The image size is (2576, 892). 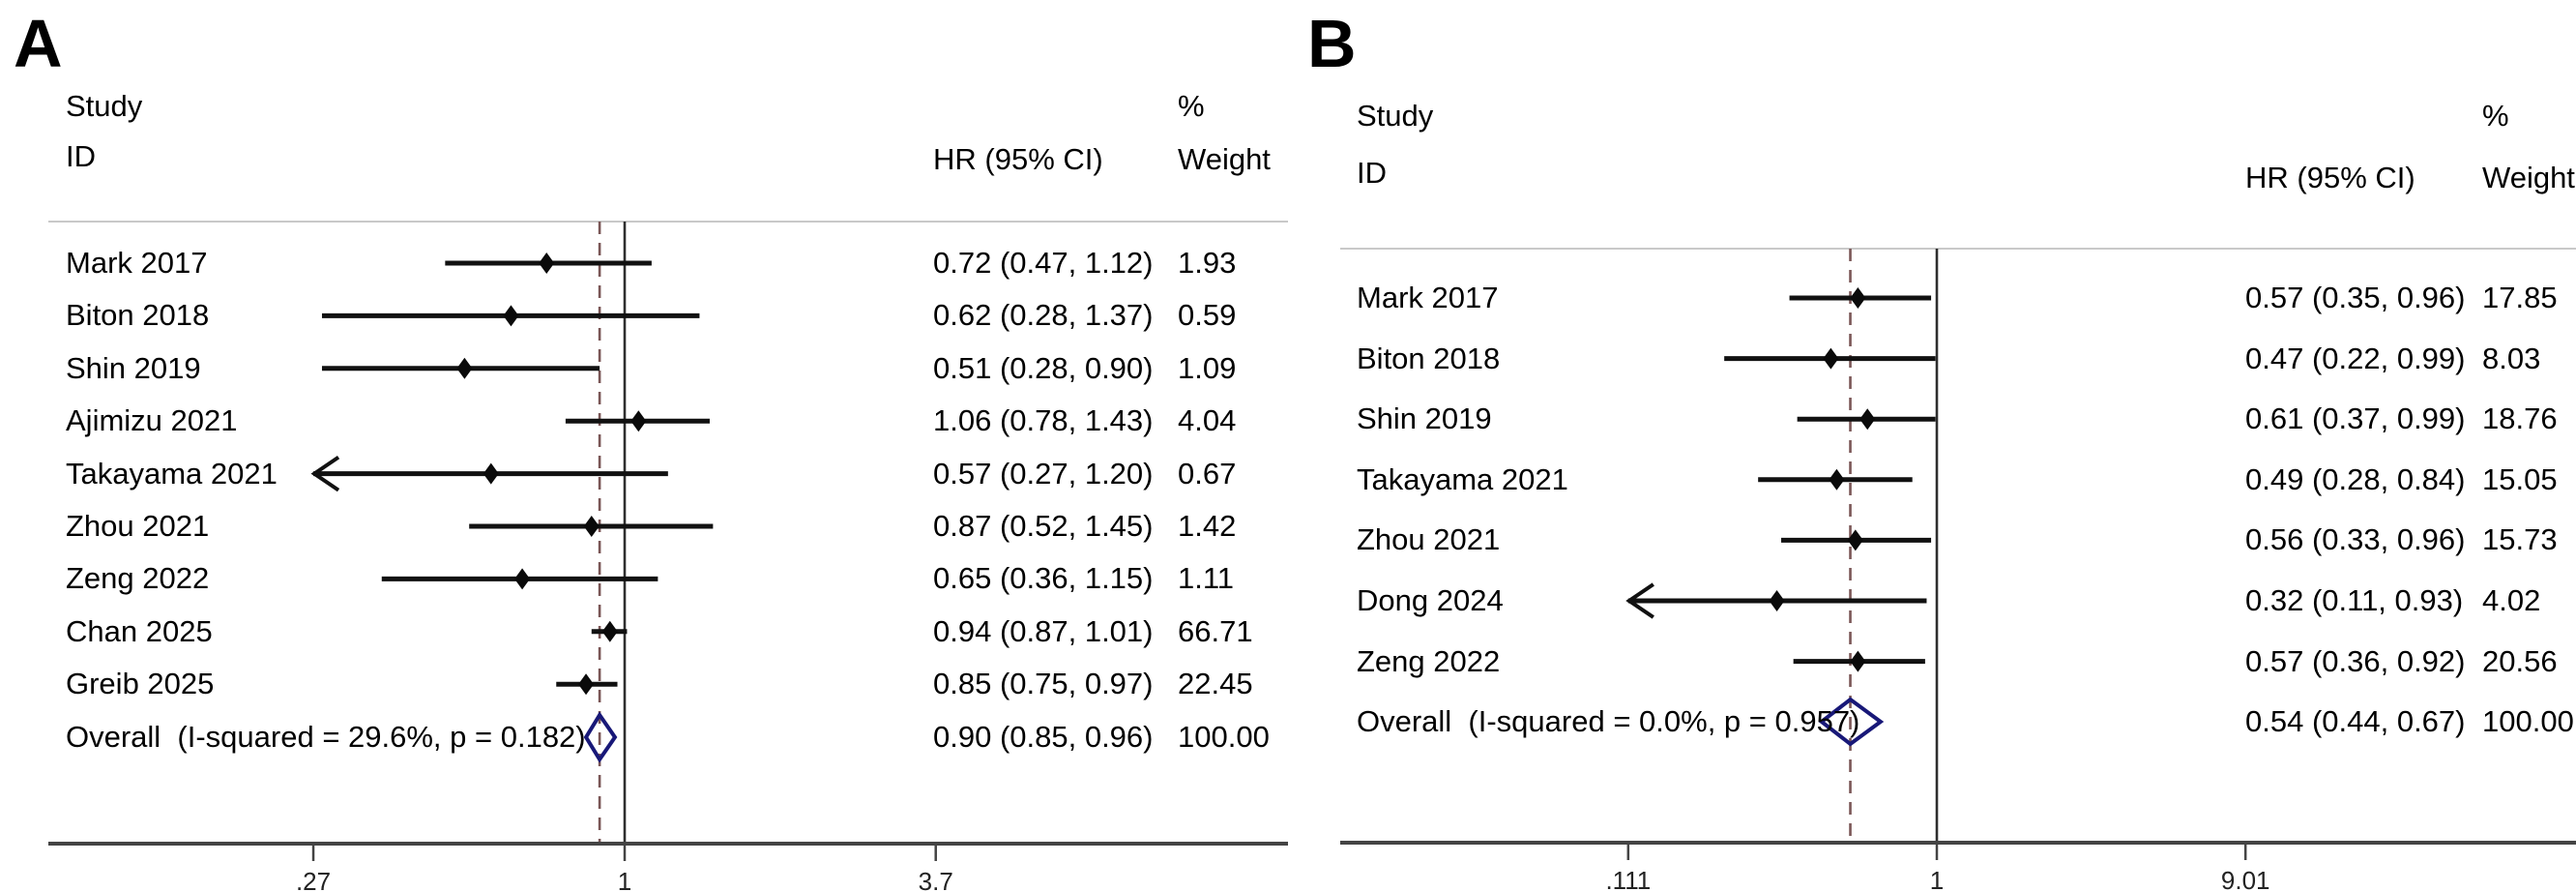 I want to click on hr-ci-value: 0.94 (0.87, 1.01), so click(x=1043, y=630).